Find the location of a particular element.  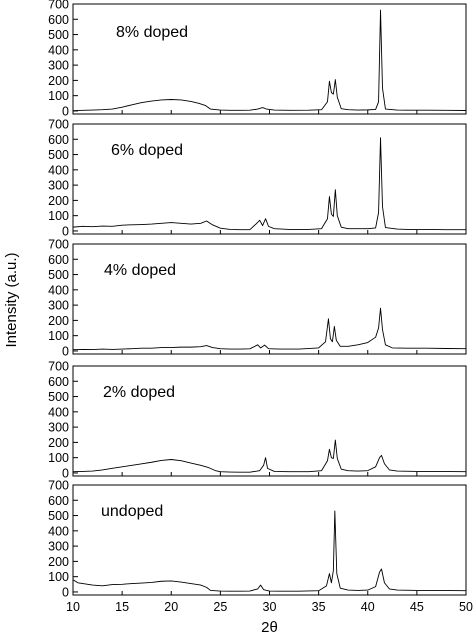

x-tick-label: 10 is located at coordinates (73, 607).